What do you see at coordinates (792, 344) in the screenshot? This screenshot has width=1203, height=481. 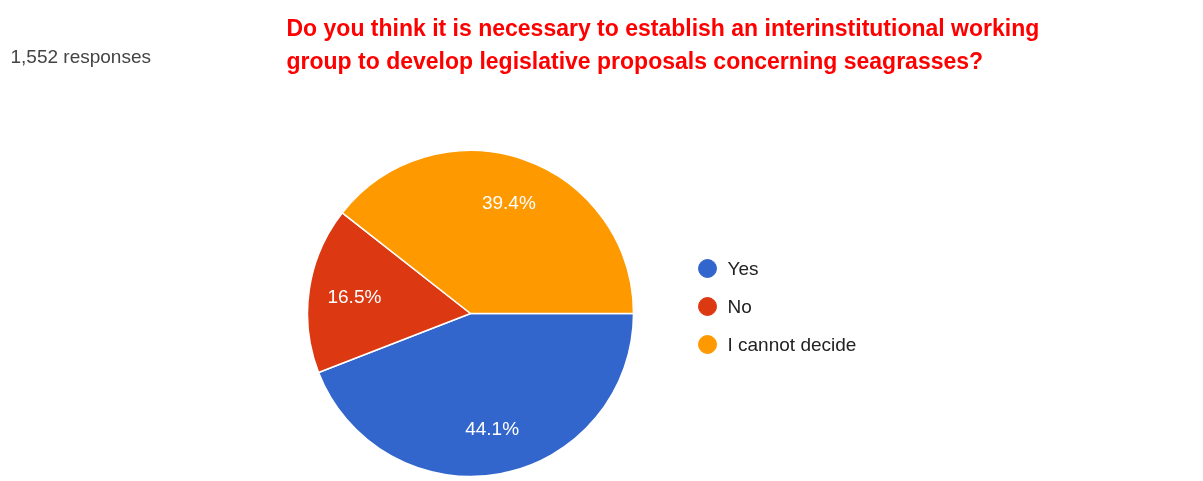 I see `legend-label: I cannot decide` at bounding box center [792, 344].